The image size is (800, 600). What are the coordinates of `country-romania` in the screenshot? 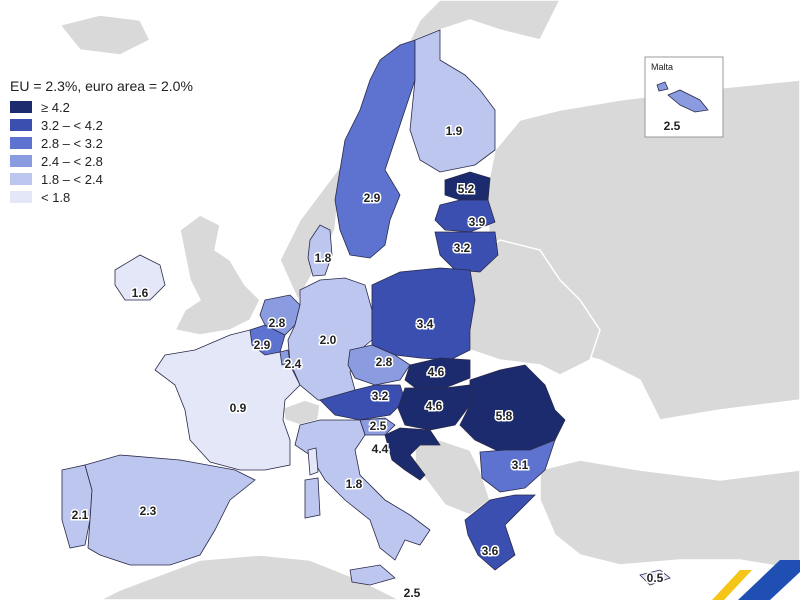 It's located at (512, 408).